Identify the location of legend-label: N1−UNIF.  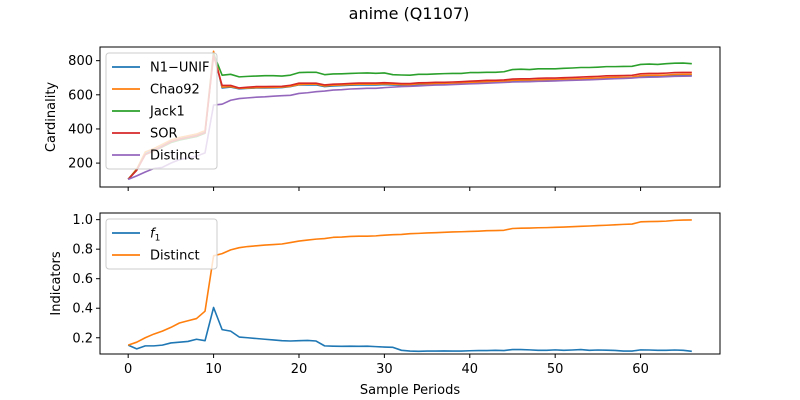
(179, 68).